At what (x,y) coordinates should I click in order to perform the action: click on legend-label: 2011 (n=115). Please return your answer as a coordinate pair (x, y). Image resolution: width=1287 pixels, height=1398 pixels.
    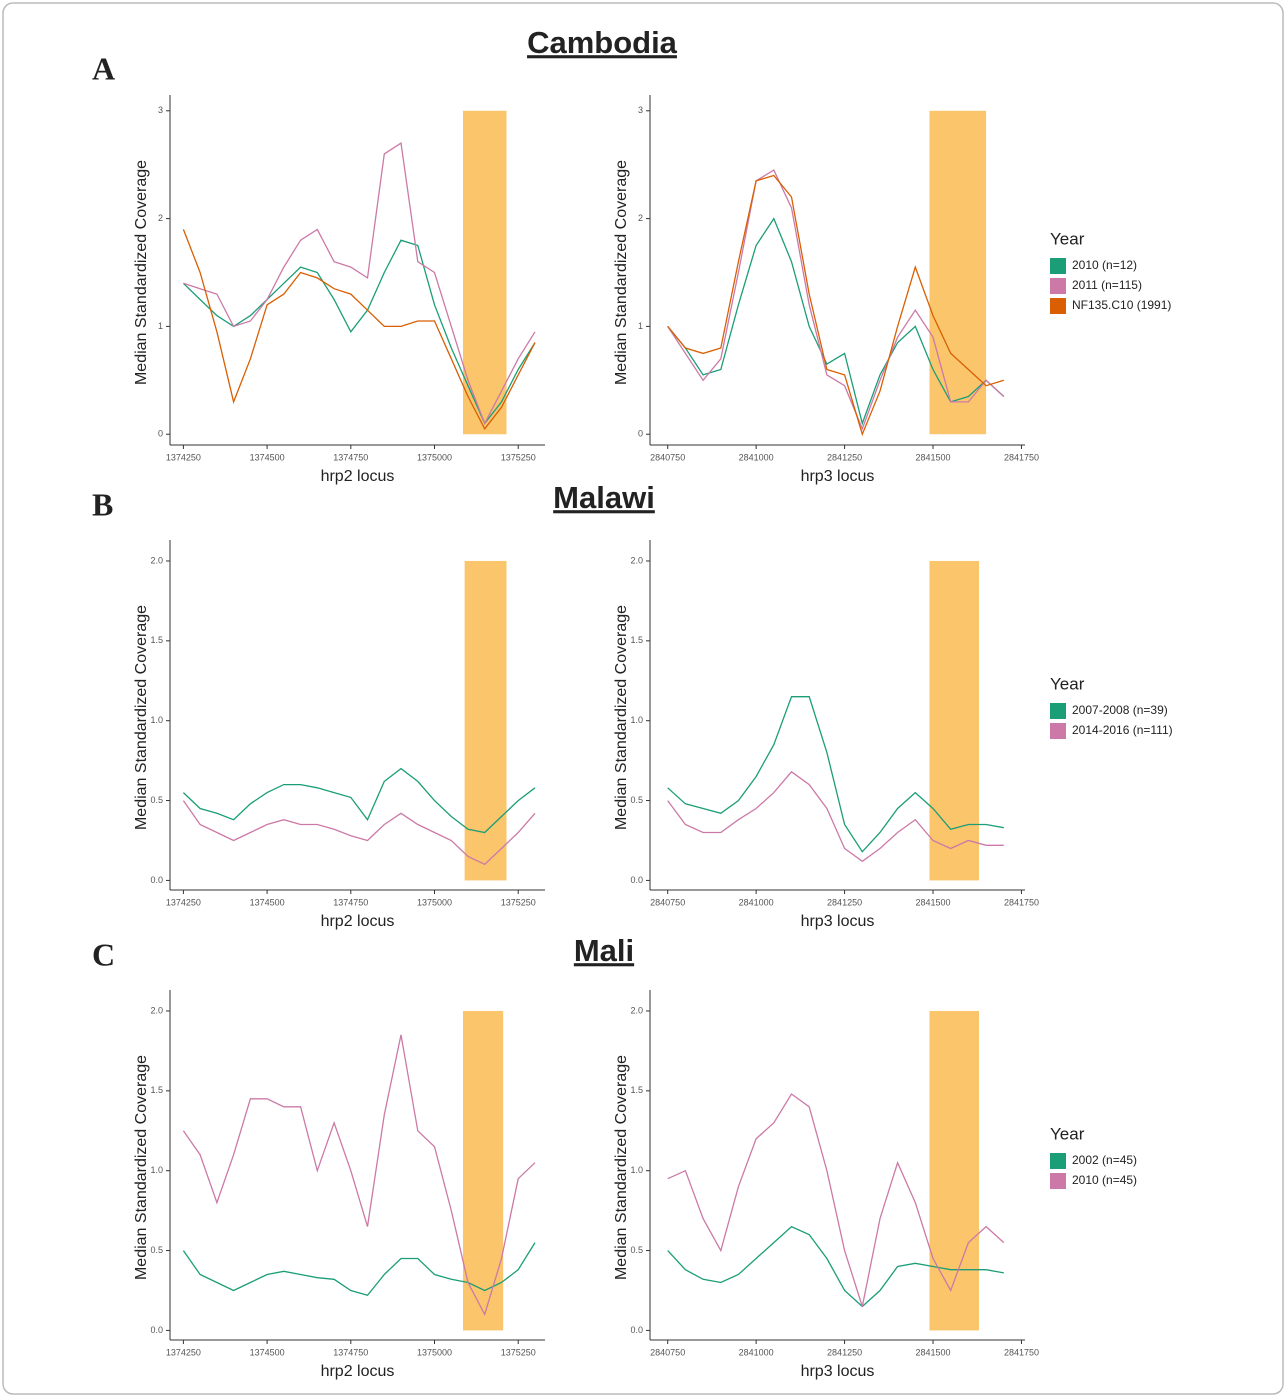
    Looking at the image, I should click on (1107, 285).